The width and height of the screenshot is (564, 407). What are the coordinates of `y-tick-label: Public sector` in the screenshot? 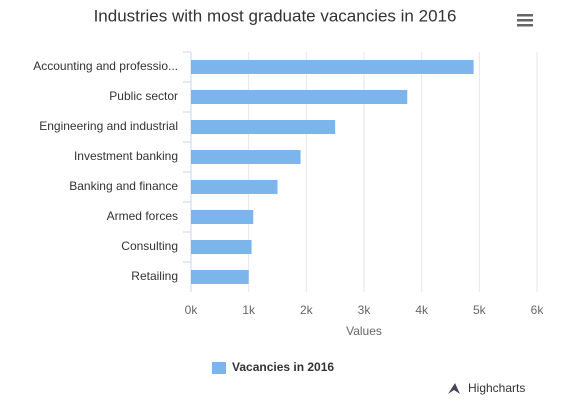 It's located at (143, 96).